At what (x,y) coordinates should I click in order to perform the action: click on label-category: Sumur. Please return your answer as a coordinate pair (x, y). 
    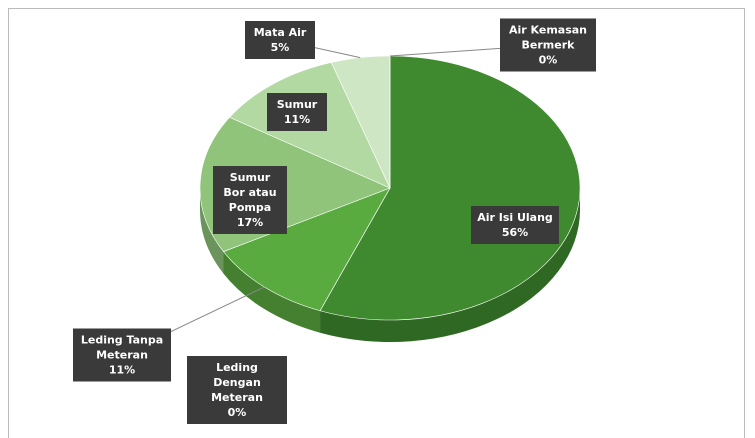
    Looking at the image, I should click on (297, 104).